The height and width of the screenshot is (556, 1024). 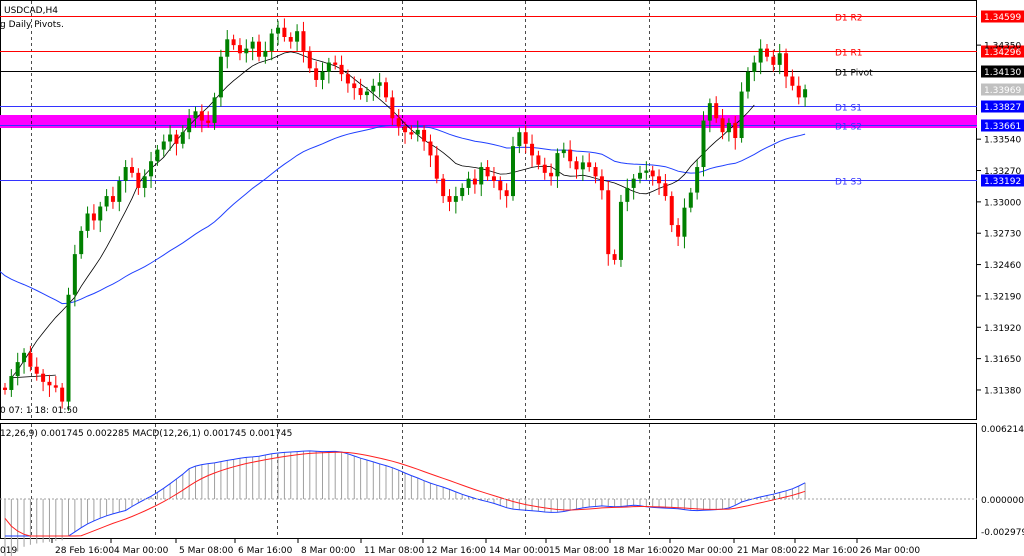 I want to click on price-tick-label: 1.33000, so click(x=1002, y=203).